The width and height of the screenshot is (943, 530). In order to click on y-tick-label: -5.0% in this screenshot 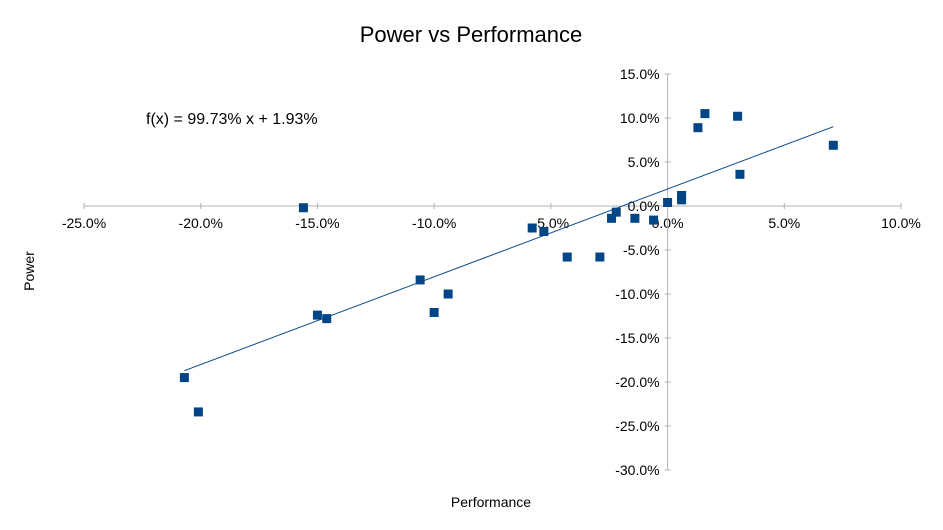, I will do `click(641, 250)`.